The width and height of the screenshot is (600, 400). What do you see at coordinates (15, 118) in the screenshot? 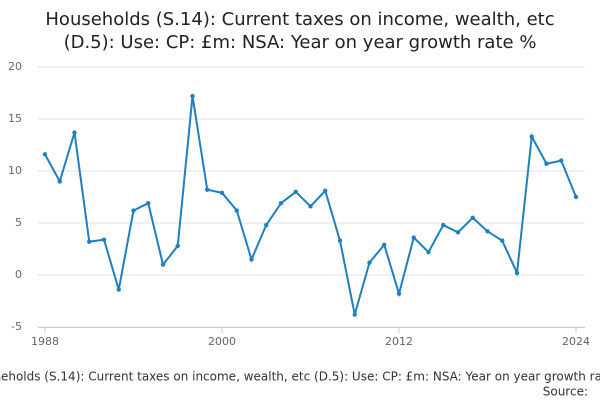
I see `y-tick-label: 15` at bounding box center [15, 118].